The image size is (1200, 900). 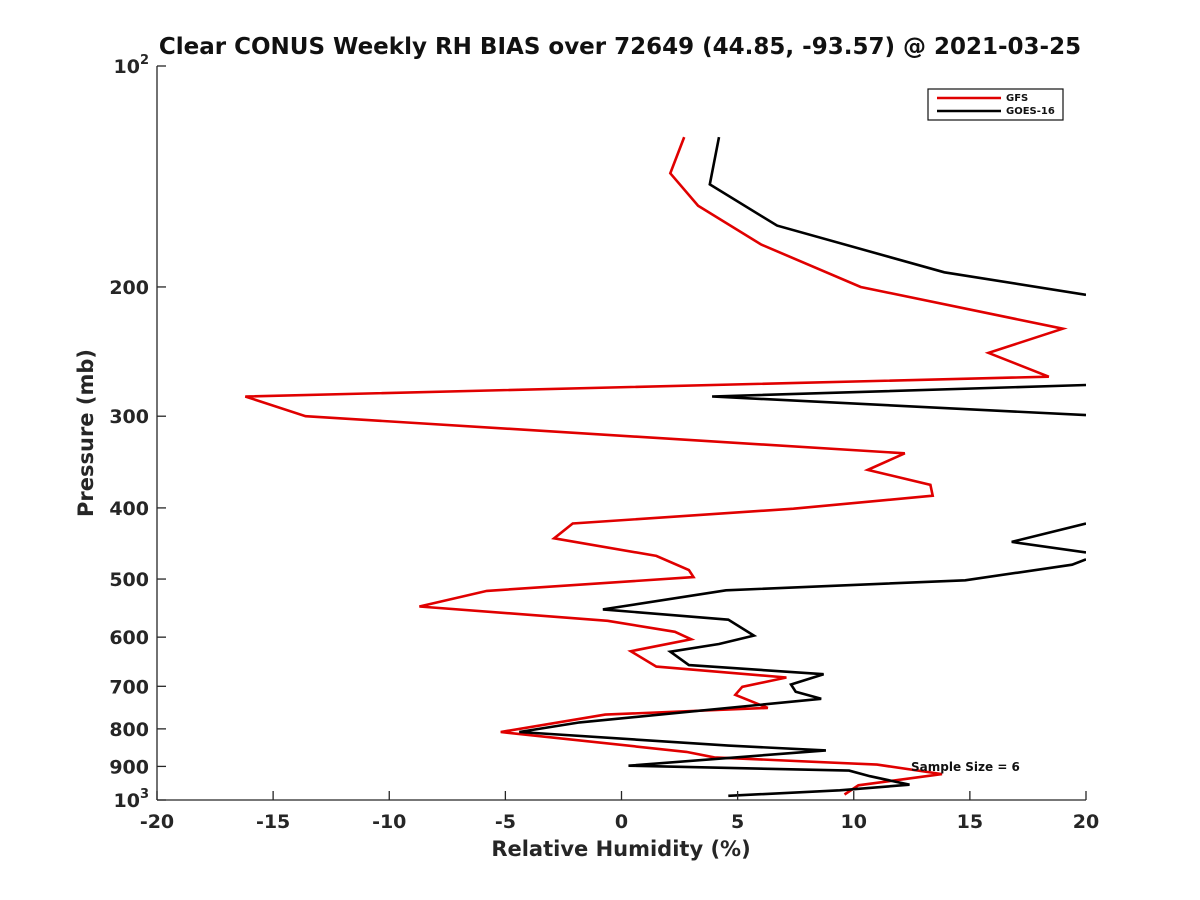 What do you see at coordinates (86, 433) in the screenshot?
I see `y-axis-label: Pressure (mb)` at bounding box center [86, 433].